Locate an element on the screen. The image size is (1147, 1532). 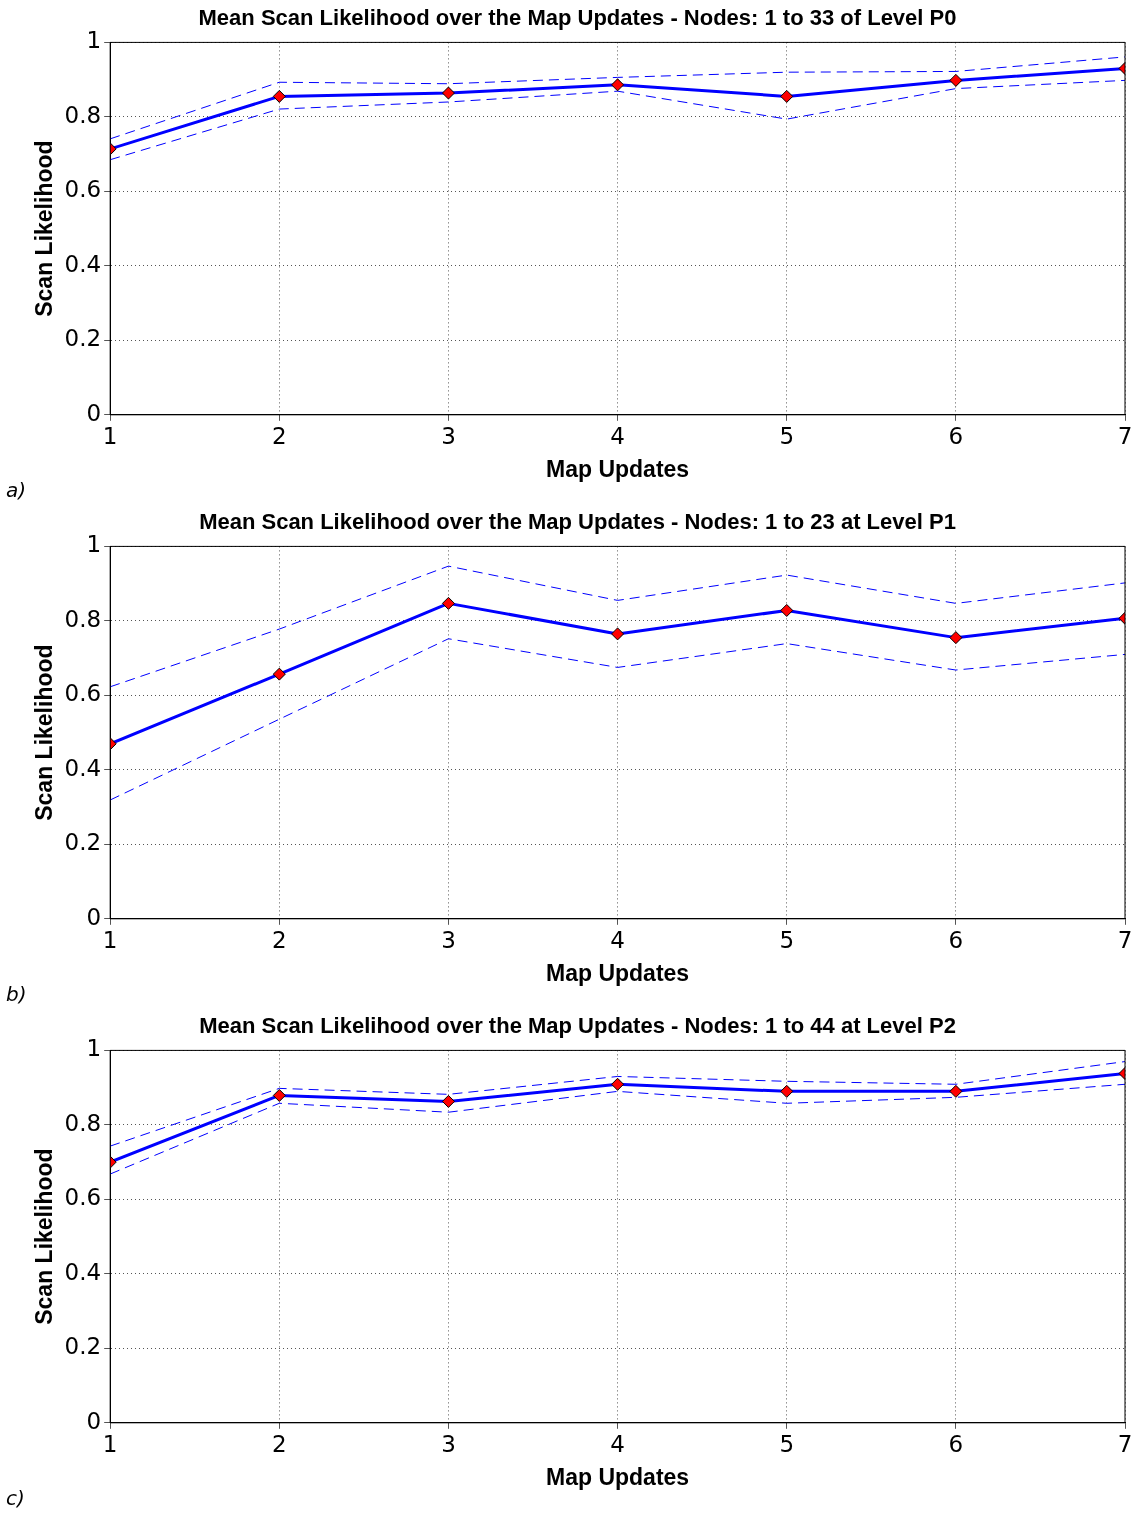
text: c) is located at coordinates (15, 1498).